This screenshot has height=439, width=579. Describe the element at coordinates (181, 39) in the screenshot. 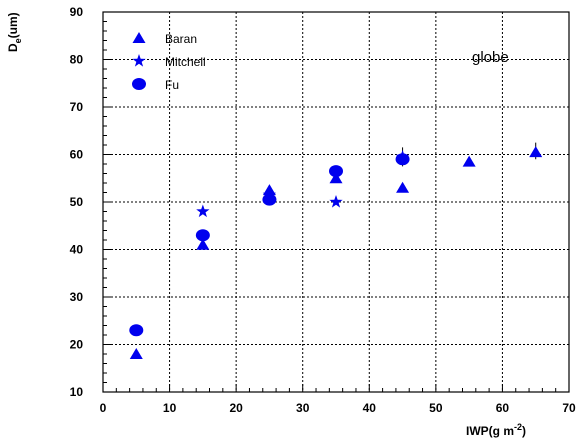

I see `legend-baran-label: Baran` at that location.